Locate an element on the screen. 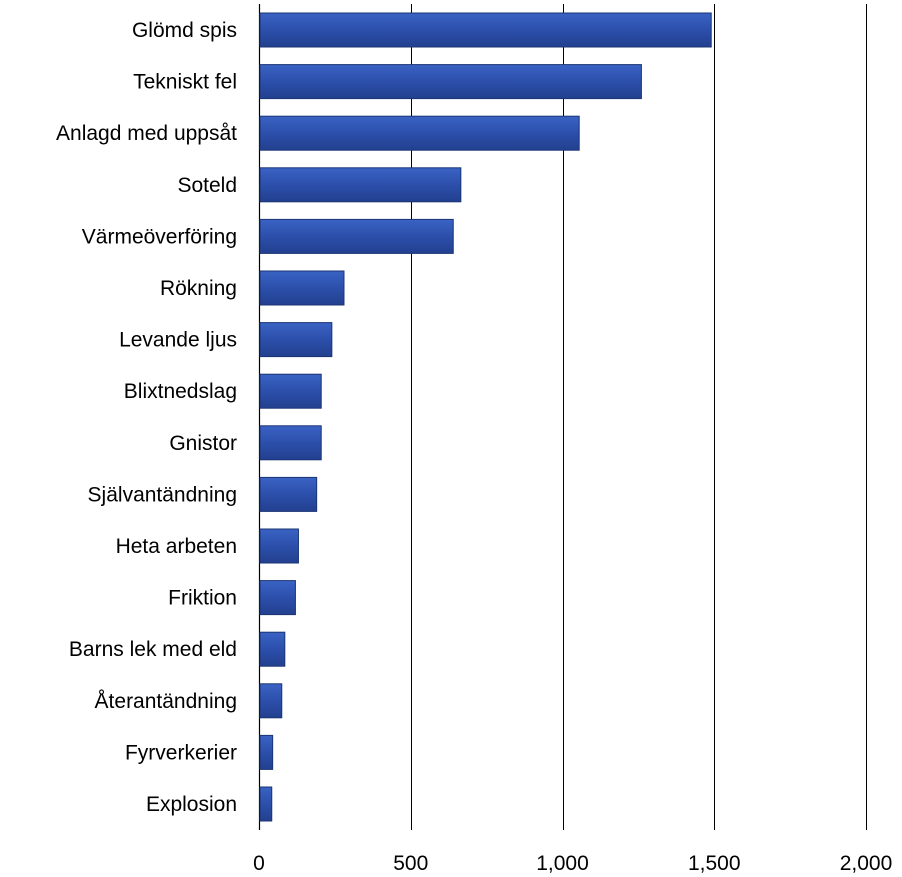  bar-levande-ljus is located at coordinates (296, 340).